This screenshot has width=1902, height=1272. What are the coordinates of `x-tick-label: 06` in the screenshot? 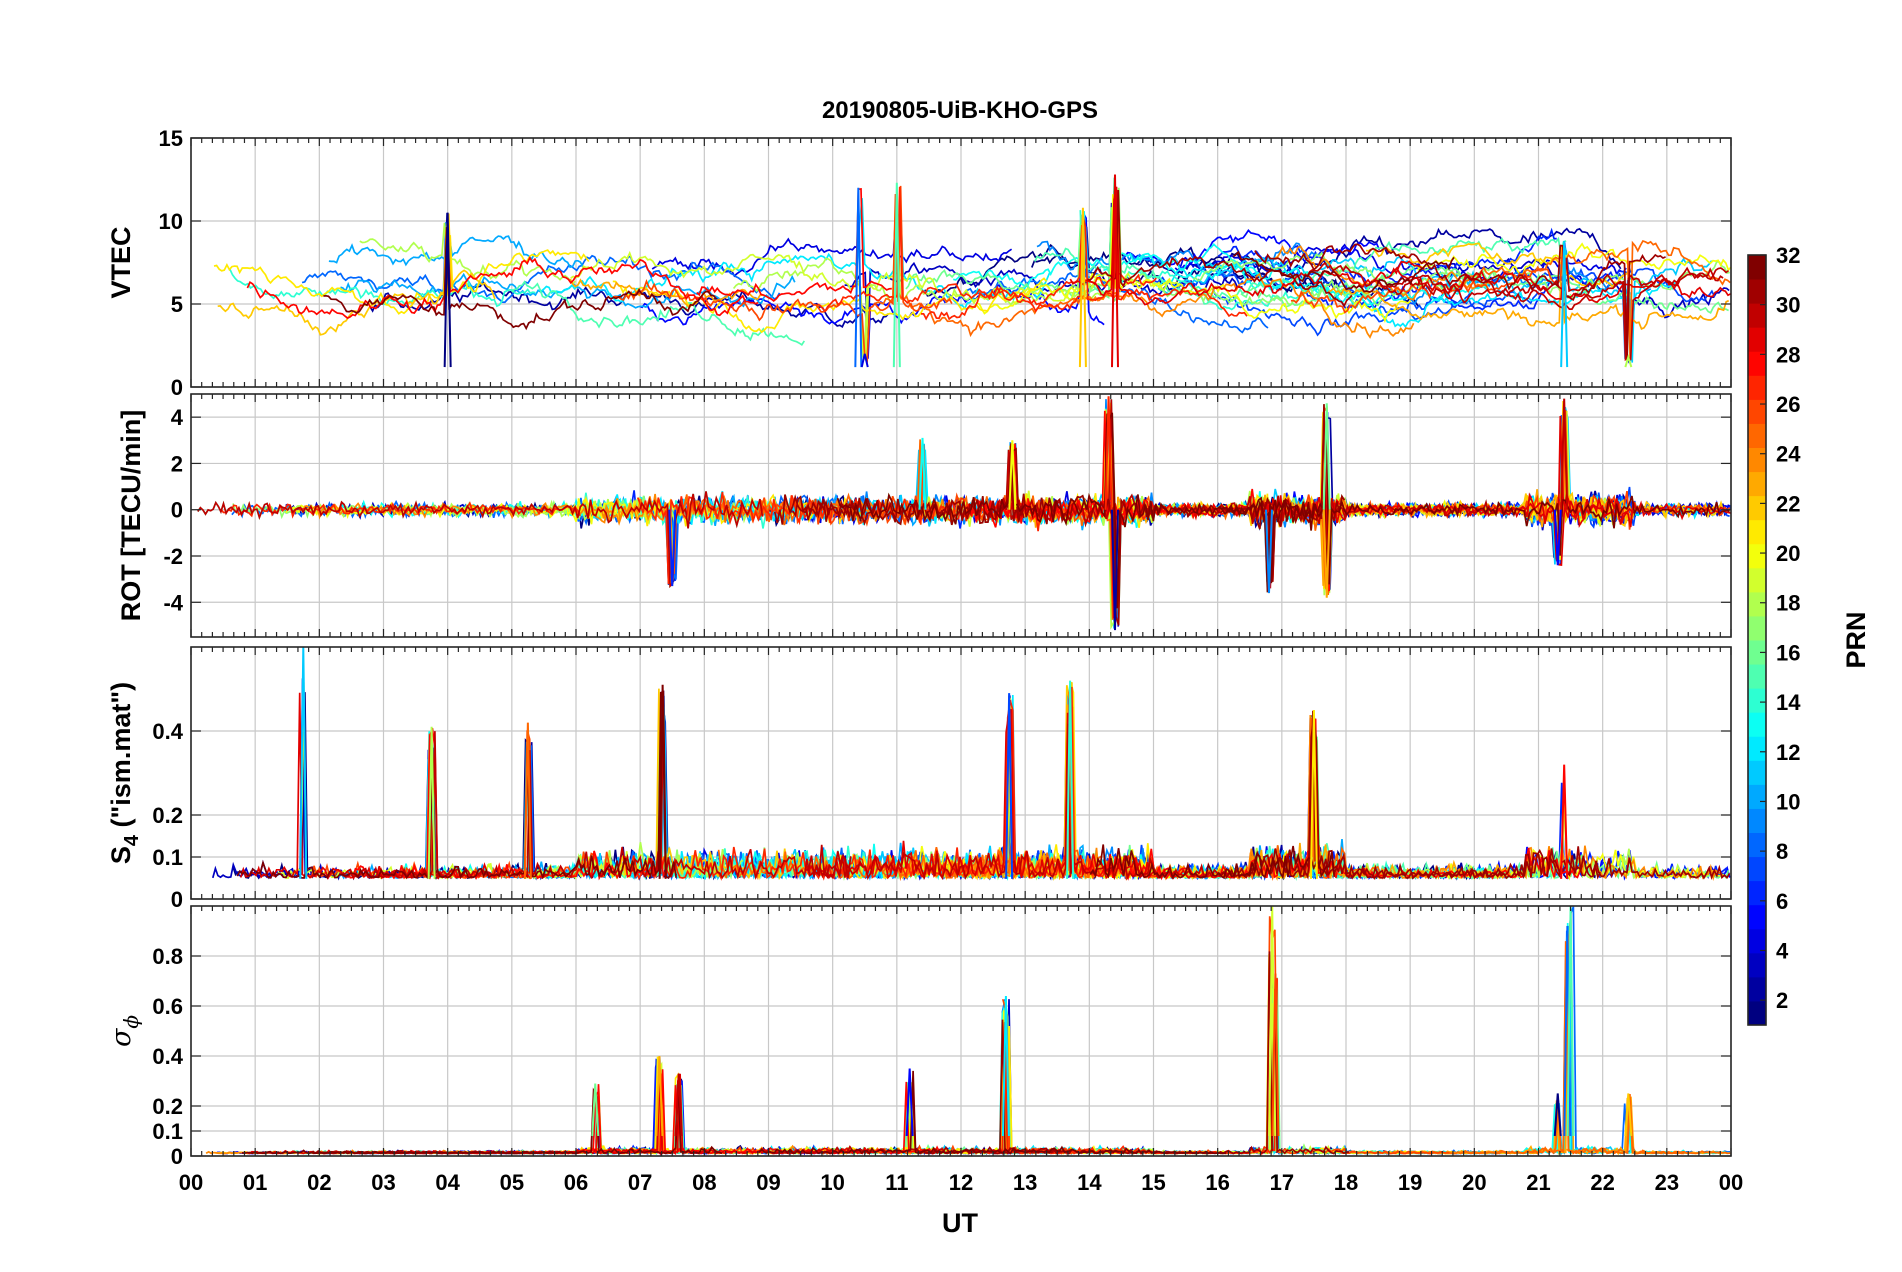 It's located at (576, 1182).